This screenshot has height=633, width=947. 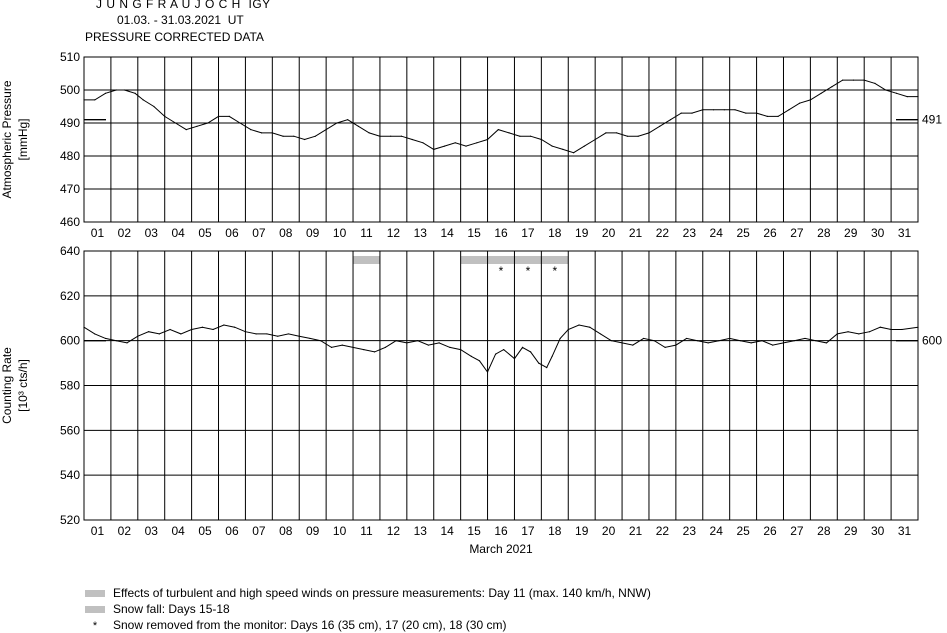 I want to click on y-tick-label: 470, so click(x=70, y=189).